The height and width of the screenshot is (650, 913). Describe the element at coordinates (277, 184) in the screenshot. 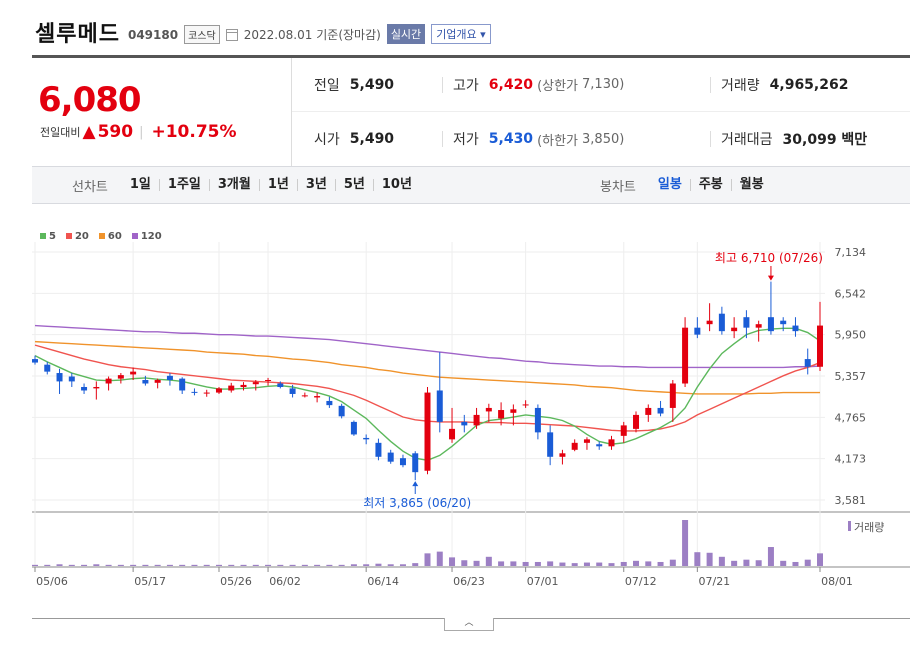

I see `tab-1y: 1년` at that location.